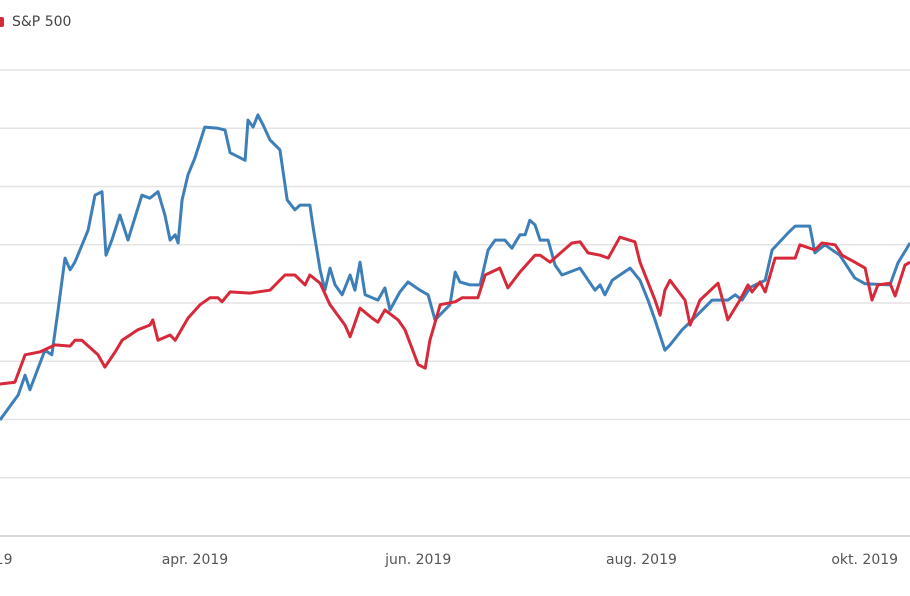 The height and width of the screenshot is (596, 910). I want to click on legend-swatch-sp500, so click(2, 22).